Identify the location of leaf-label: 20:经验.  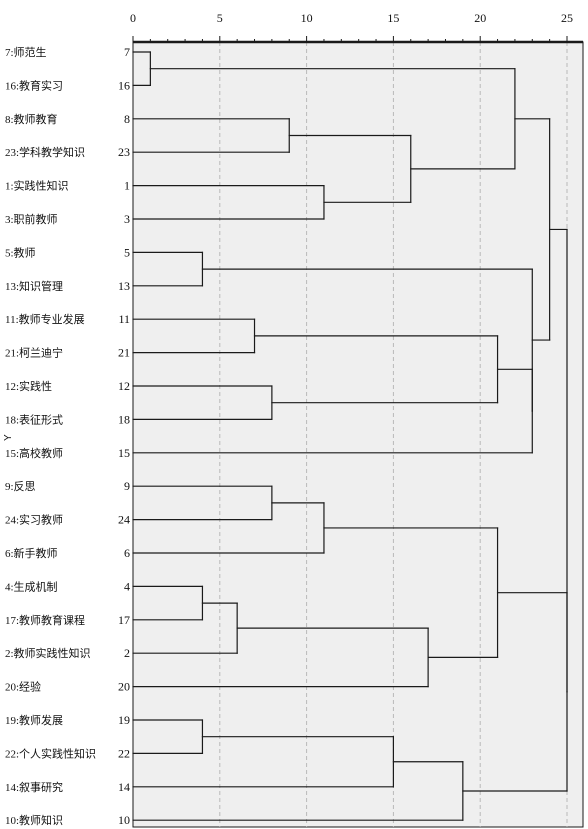
(23, 687).